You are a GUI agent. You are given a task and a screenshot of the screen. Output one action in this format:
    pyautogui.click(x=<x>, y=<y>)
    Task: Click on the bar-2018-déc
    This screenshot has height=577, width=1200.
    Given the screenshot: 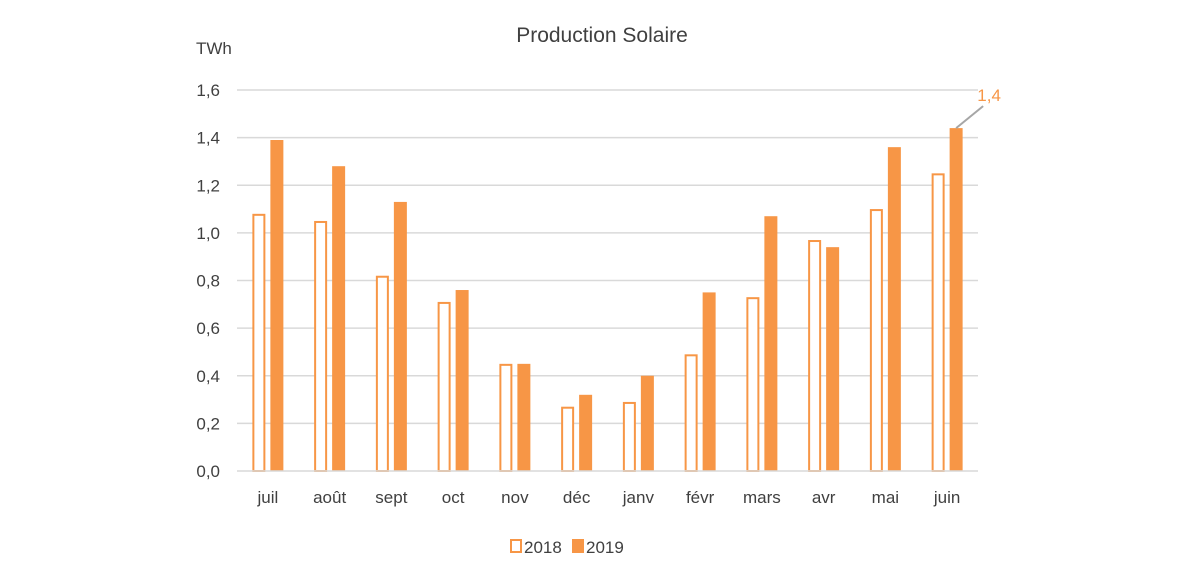 What is the action you would take?
    pyautogui.click(x=568, y=439)
    